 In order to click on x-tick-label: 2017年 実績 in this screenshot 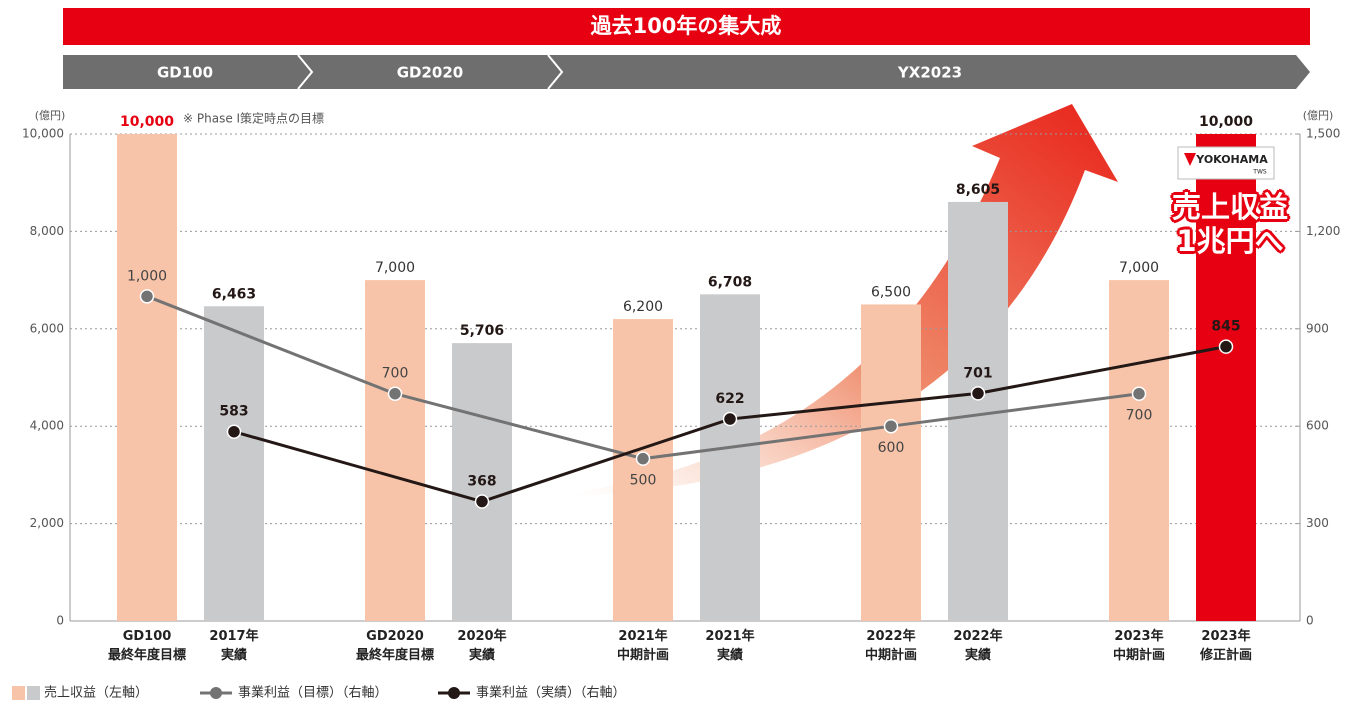, I will do `click(234, 646)`.